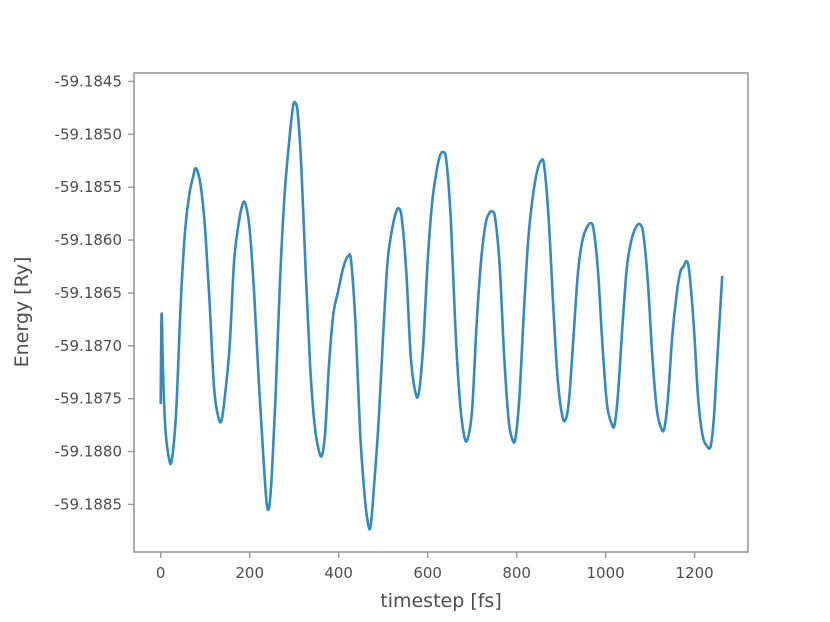 The height and width of the screenshot is (622, 830). What do you see at coordinates (22, 312) in the screenshot?
I see `y-axis-label: Energy [Ry]` at bounding box center [22, 312].